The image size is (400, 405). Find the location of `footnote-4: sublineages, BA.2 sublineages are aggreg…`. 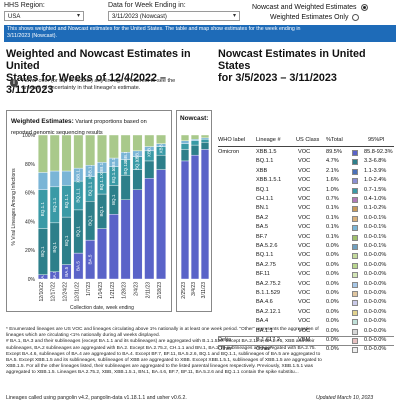

footnote-4: sublineages, BA.2 sublineages are aggreg… is located at coordinates (161, 348).